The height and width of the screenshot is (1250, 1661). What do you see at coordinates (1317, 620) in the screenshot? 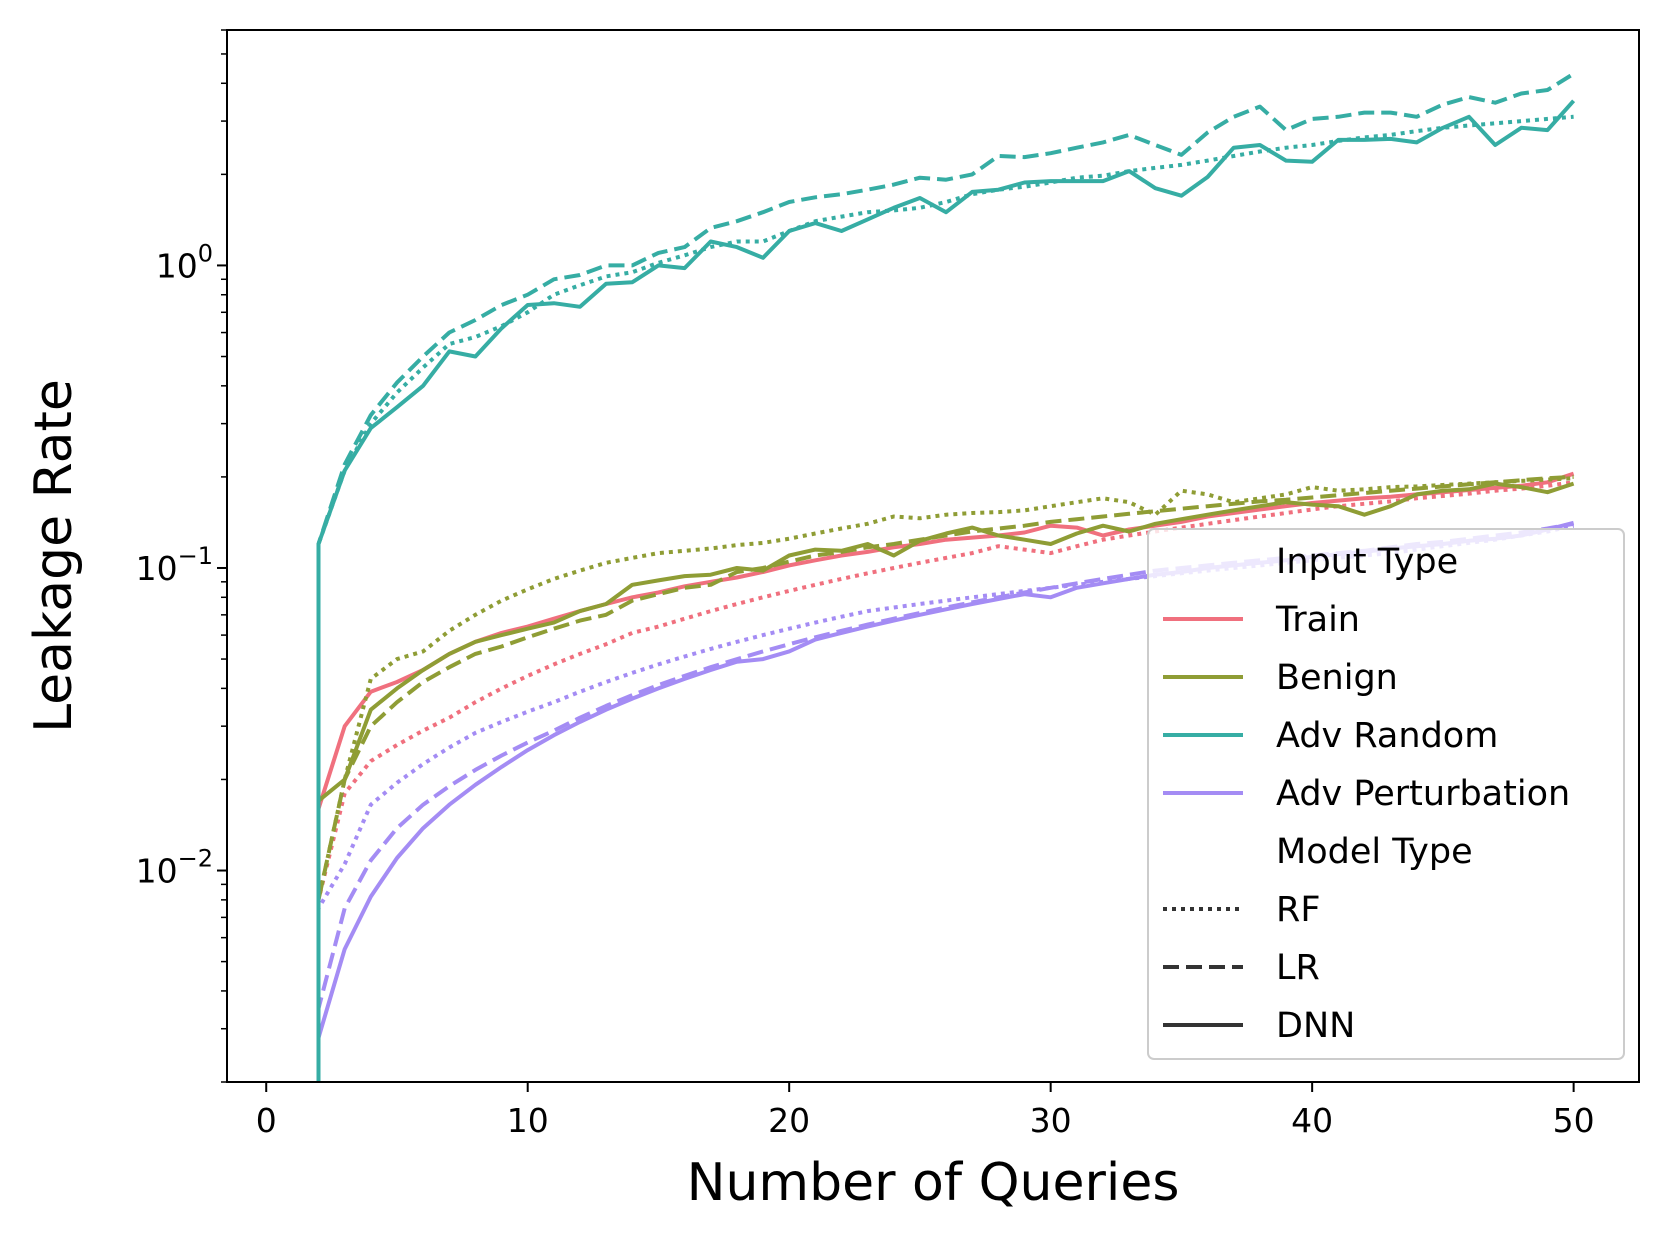
I see `legend-label-train: Train` at bounding box center [1317, 620].